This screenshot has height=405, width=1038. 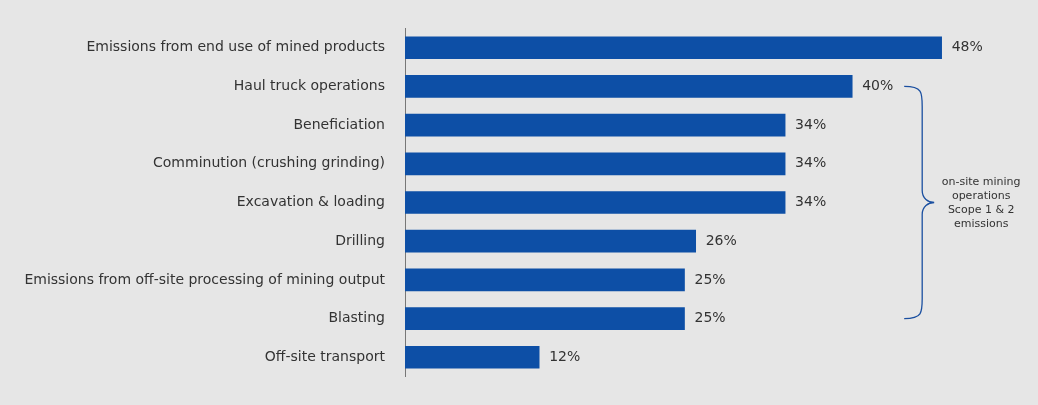 I want to click on y-tick-label: Haul truck operations, so click(x=309, y=85).